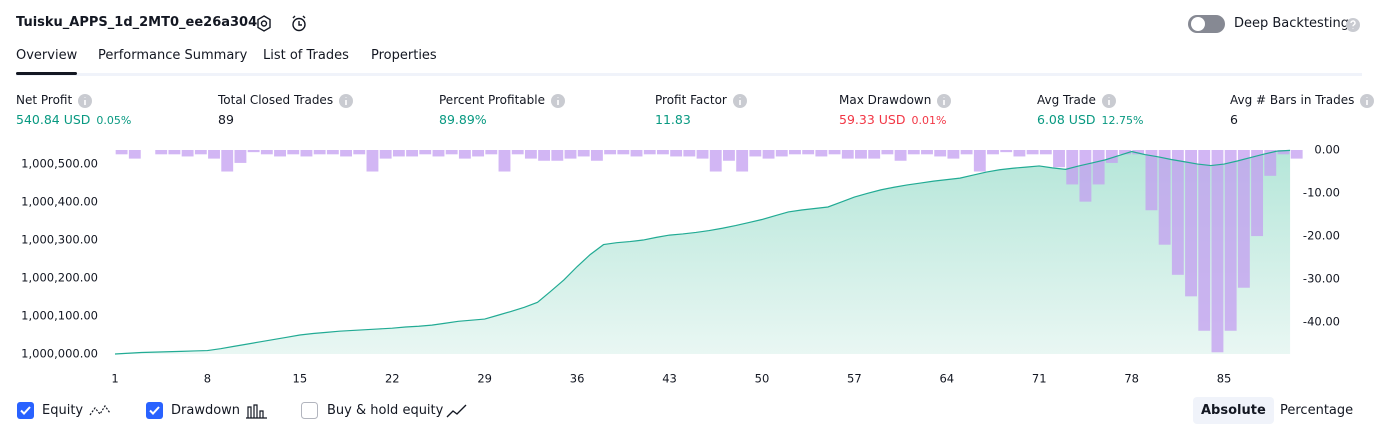  Describe the element at coordinates (1321, 322) in the screenshot. I see `y2-tick-label: -40.00` at that location.